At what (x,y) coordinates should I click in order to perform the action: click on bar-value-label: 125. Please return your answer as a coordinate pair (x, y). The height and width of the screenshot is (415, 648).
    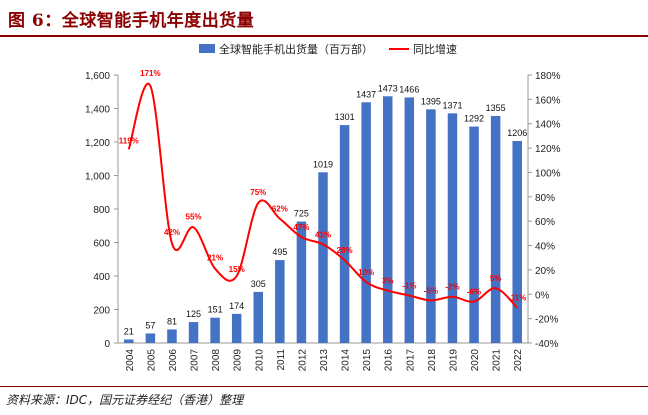
    Looking at the image, I should click on (193, 314).